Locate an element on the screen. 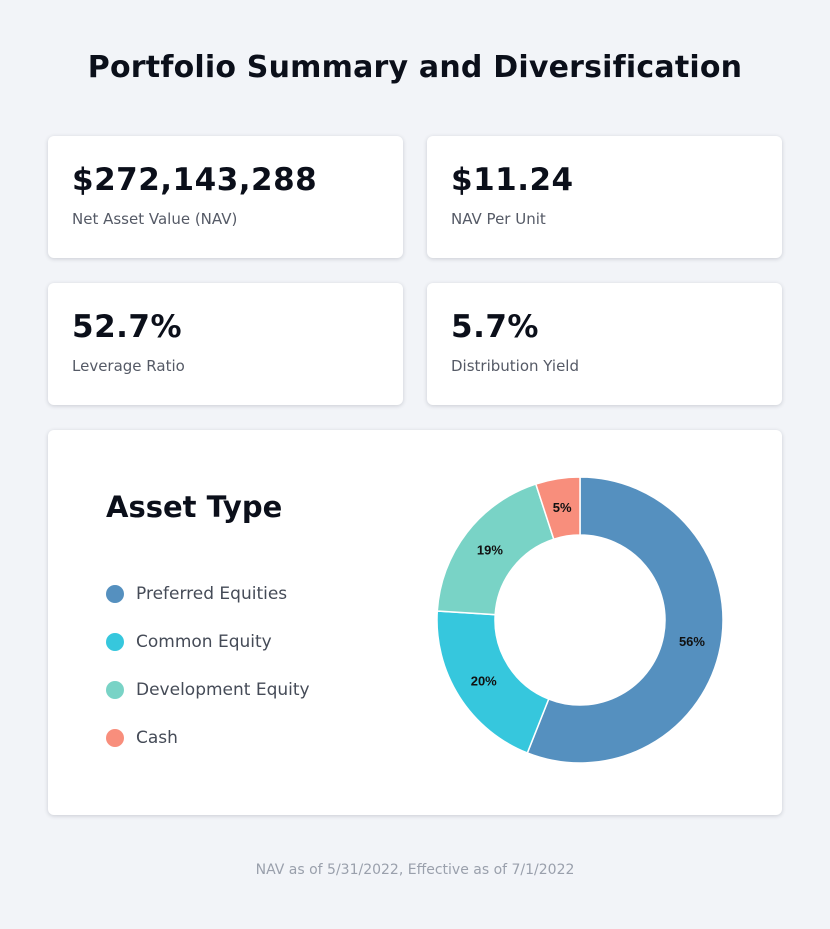 Image resolution: width=830 pixels, height=929 pixels. legend-item: Preferred Equities is located at coordinates (208, 594).